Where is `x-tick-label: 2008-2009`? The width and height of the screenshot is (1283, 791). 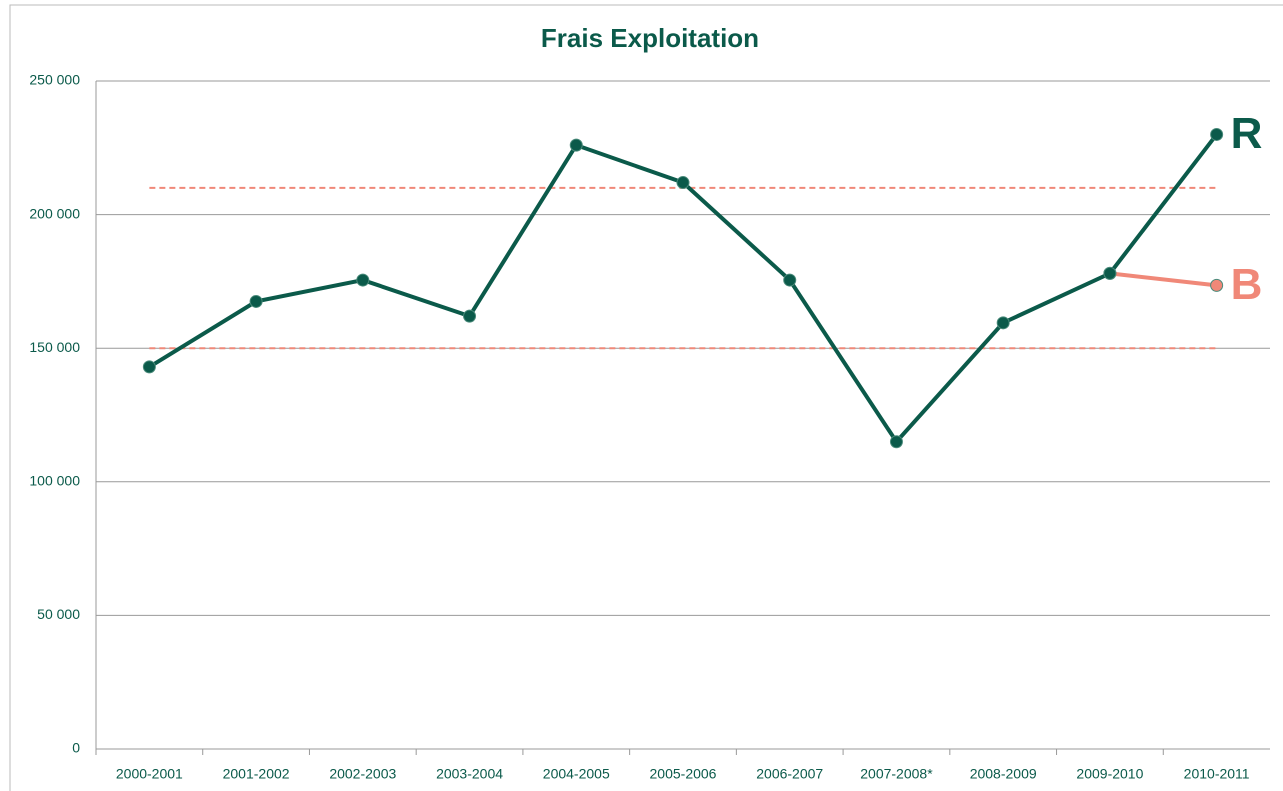
x-tick-label: 2008-2009 is located at coordinates (1003, 774).